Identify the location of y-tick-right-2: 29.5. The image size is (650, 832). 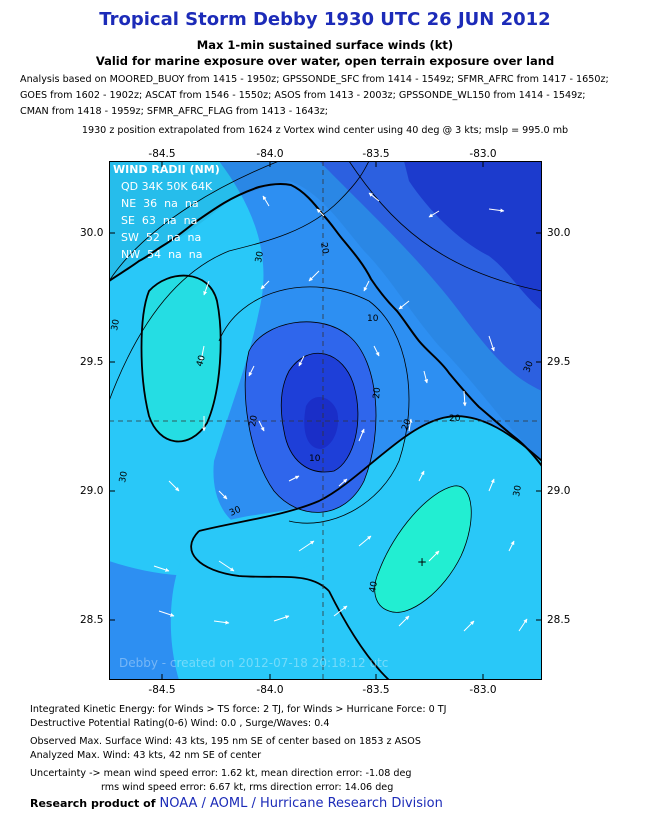
(559, 362).